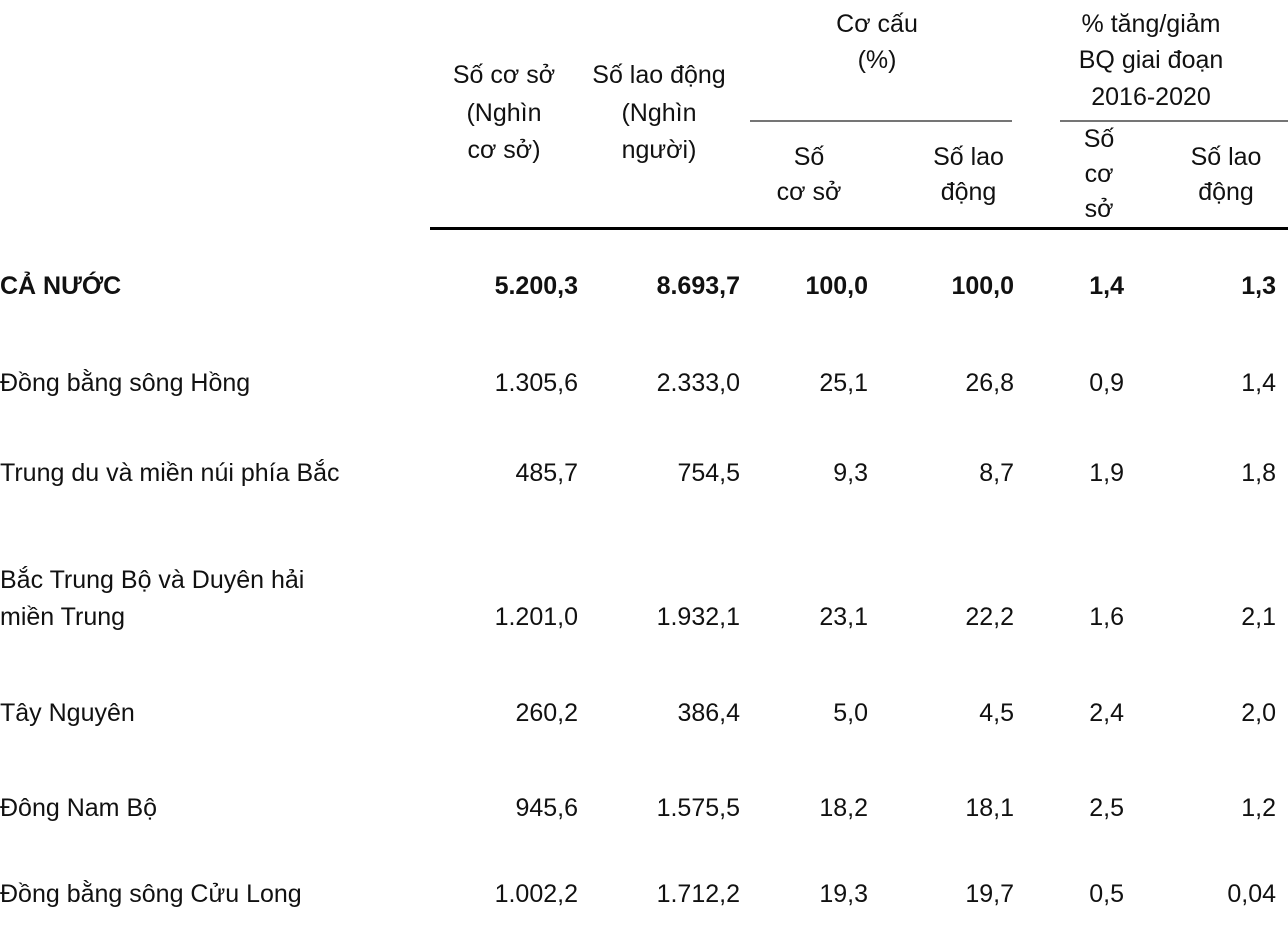 The width and height of the screenshot is (1288, 928). Describe the element at coordinates (659, 115) in the screenshot. I see `header-workers: Số lao động (Nghìn người)` at that location.